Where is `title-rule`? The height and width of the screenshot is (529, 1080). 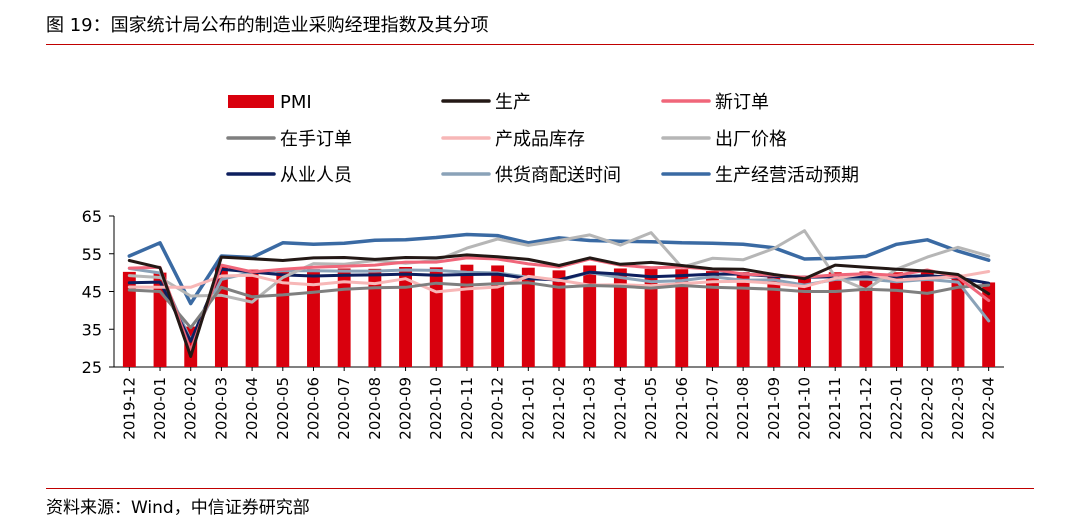 title-rule is located at coordinates (540, 44).